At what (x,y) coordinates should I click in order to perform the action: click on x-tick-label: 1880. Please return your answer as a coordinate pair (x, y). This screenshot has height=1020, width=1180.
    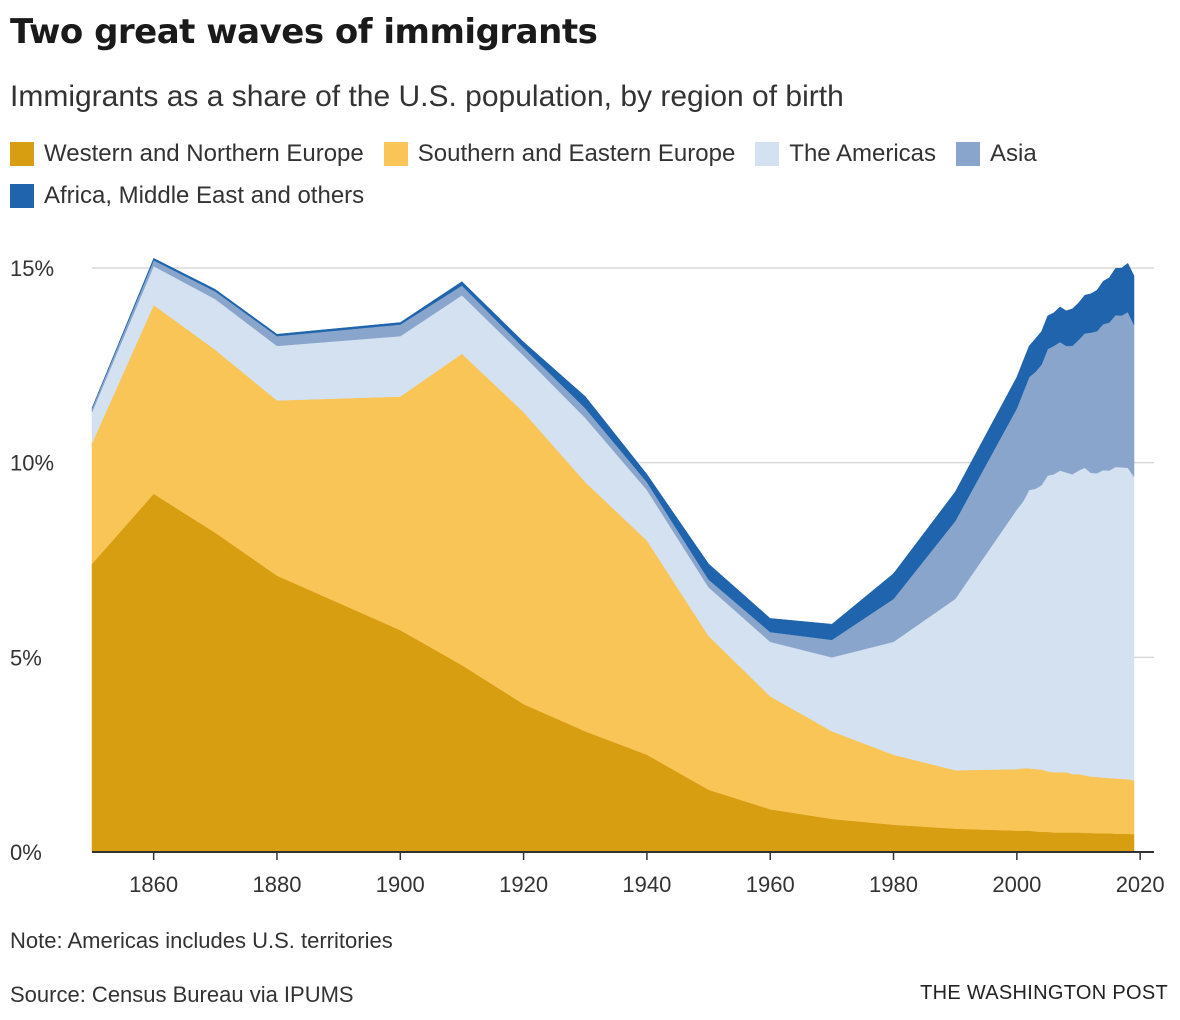
    Looking at the image, I should click on (276, 884).